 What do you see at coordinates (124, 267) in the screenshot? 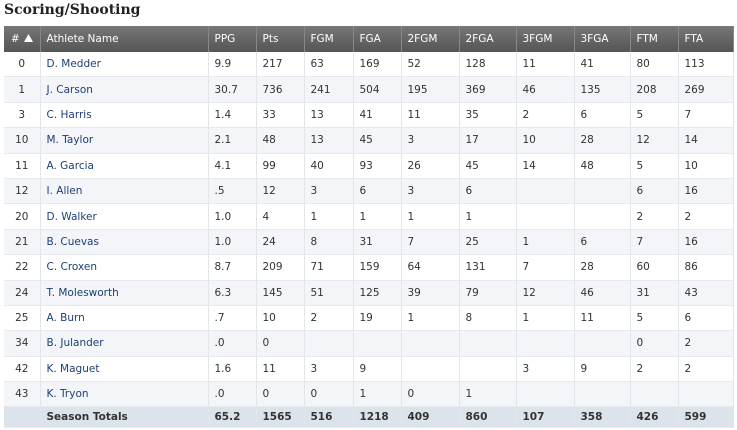
I see `athlete-name: C. Croxen` at bounding box center [124, 267].